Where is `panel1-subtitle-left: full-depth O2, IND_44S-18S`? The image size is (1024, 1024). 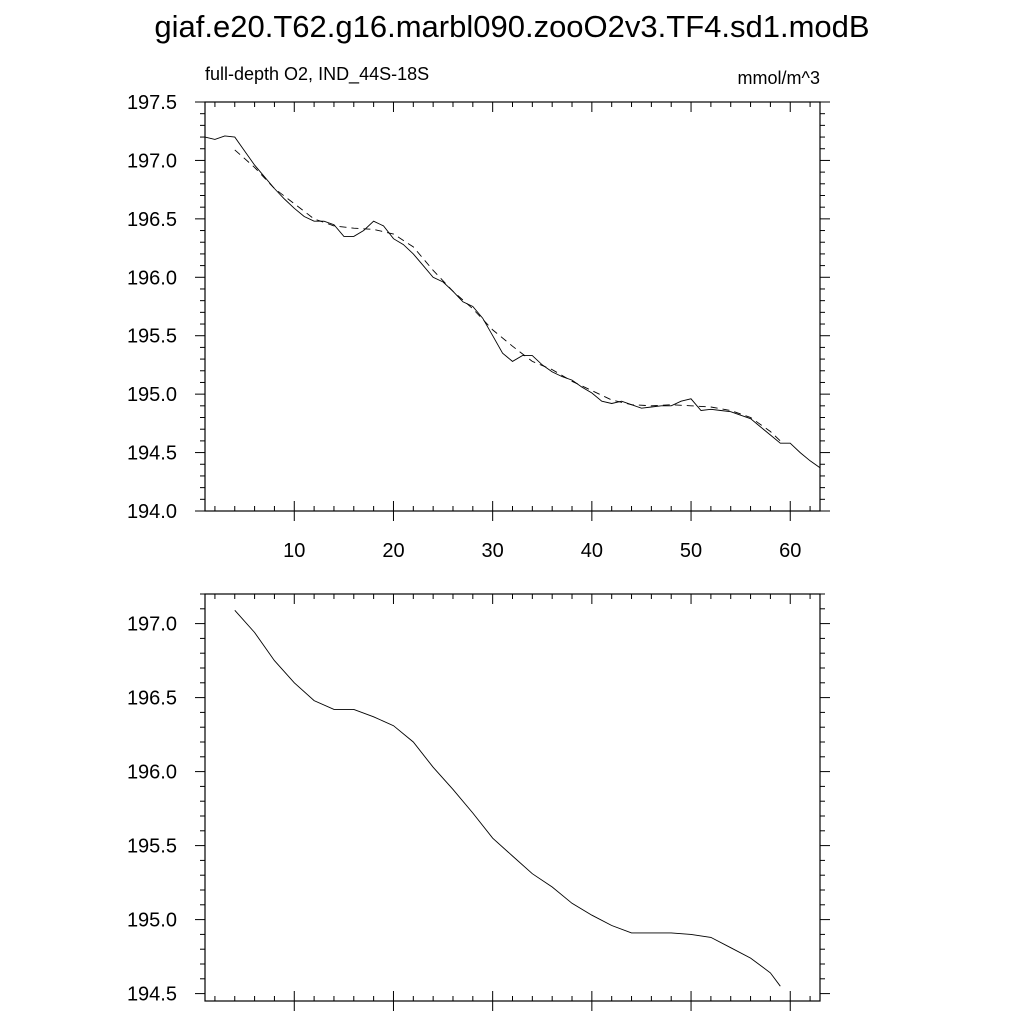 panel1-subtitle-left: full-depth O2, IND_44S-18S is located at coordinates (317, 74).